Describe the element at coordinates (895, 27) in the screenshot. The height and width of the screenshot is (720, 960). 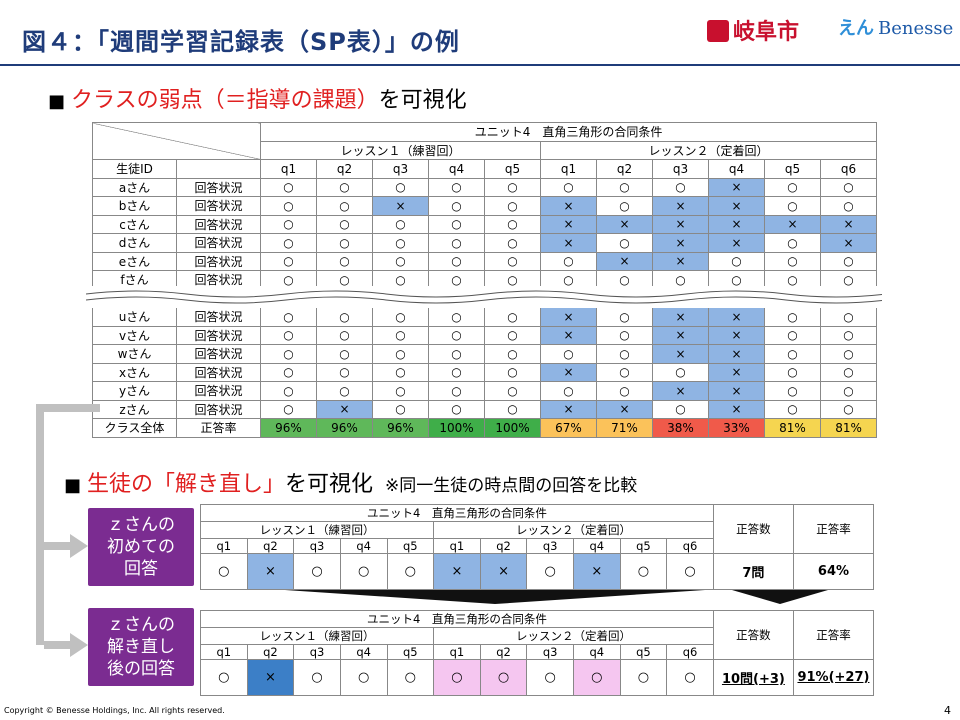
I see `benesse-logo: えん Benesse` at that location.